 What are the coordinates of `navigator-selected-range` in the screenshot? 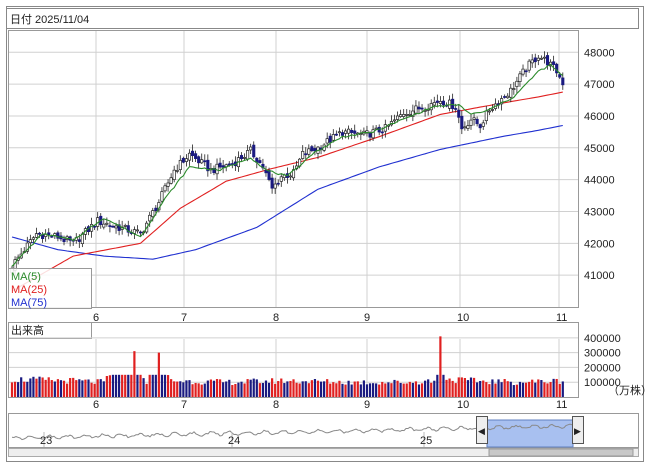 It's located at (530, 433).